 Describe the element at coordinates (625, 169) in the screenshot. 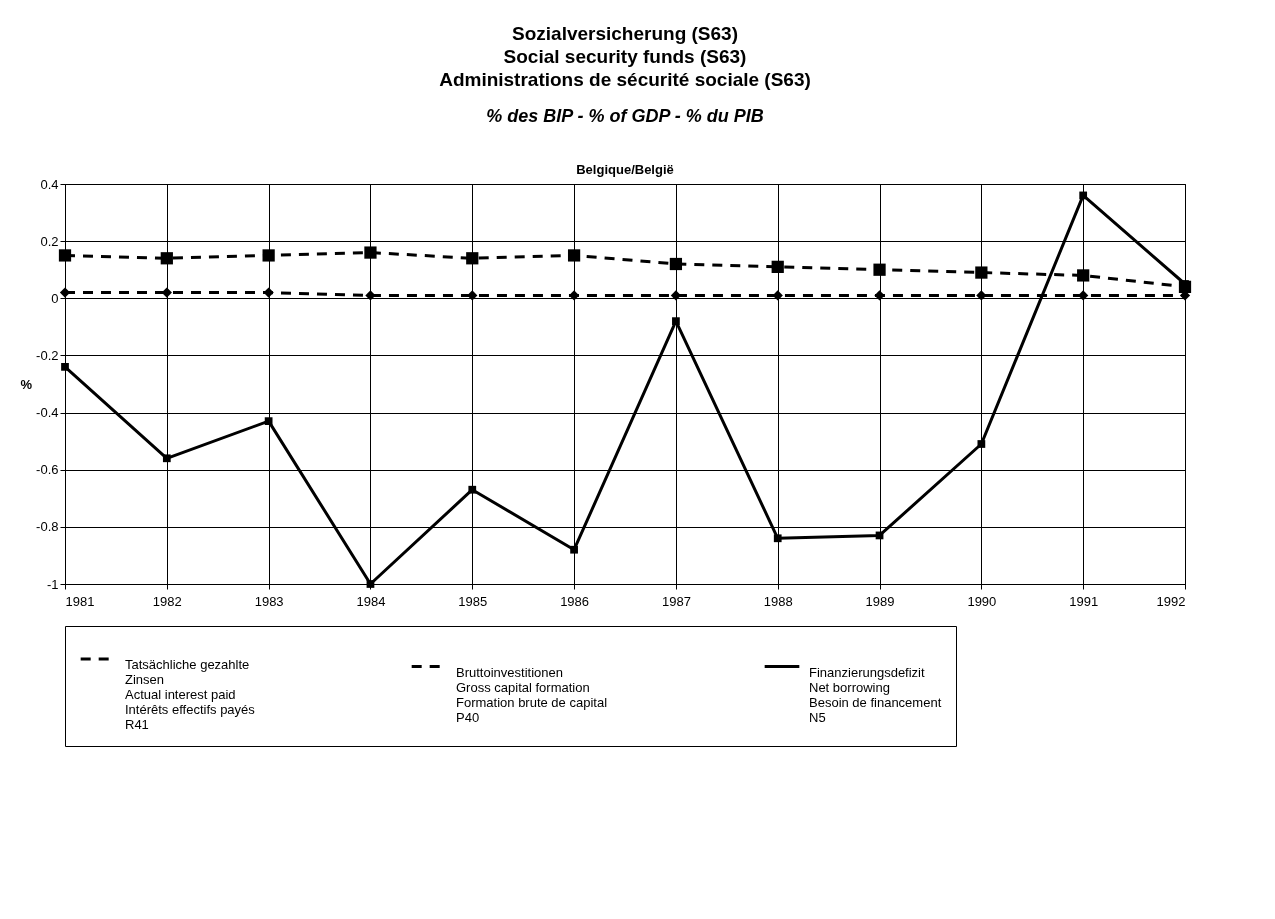

I see `text: Belgique/België` at that location.